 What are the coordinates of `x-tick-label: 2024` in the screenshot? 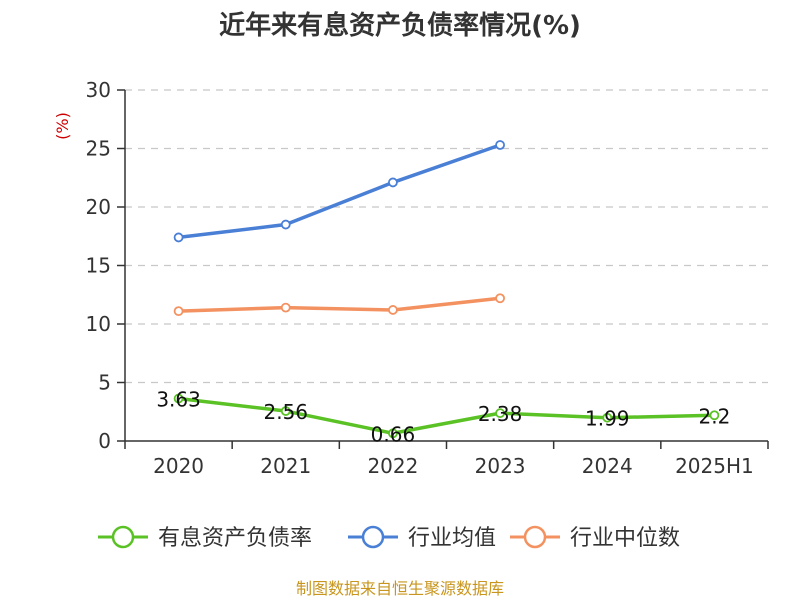 It's located at (607, 466).